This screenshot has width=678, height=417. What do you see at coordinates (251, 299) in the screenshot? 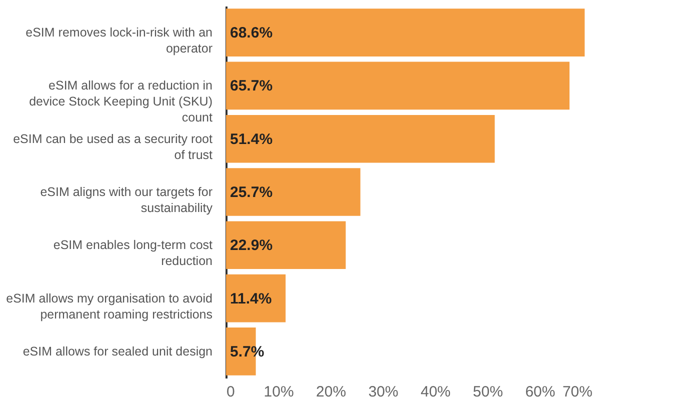
I see `data-label: 11.4%` at bounding box center [251, 299].